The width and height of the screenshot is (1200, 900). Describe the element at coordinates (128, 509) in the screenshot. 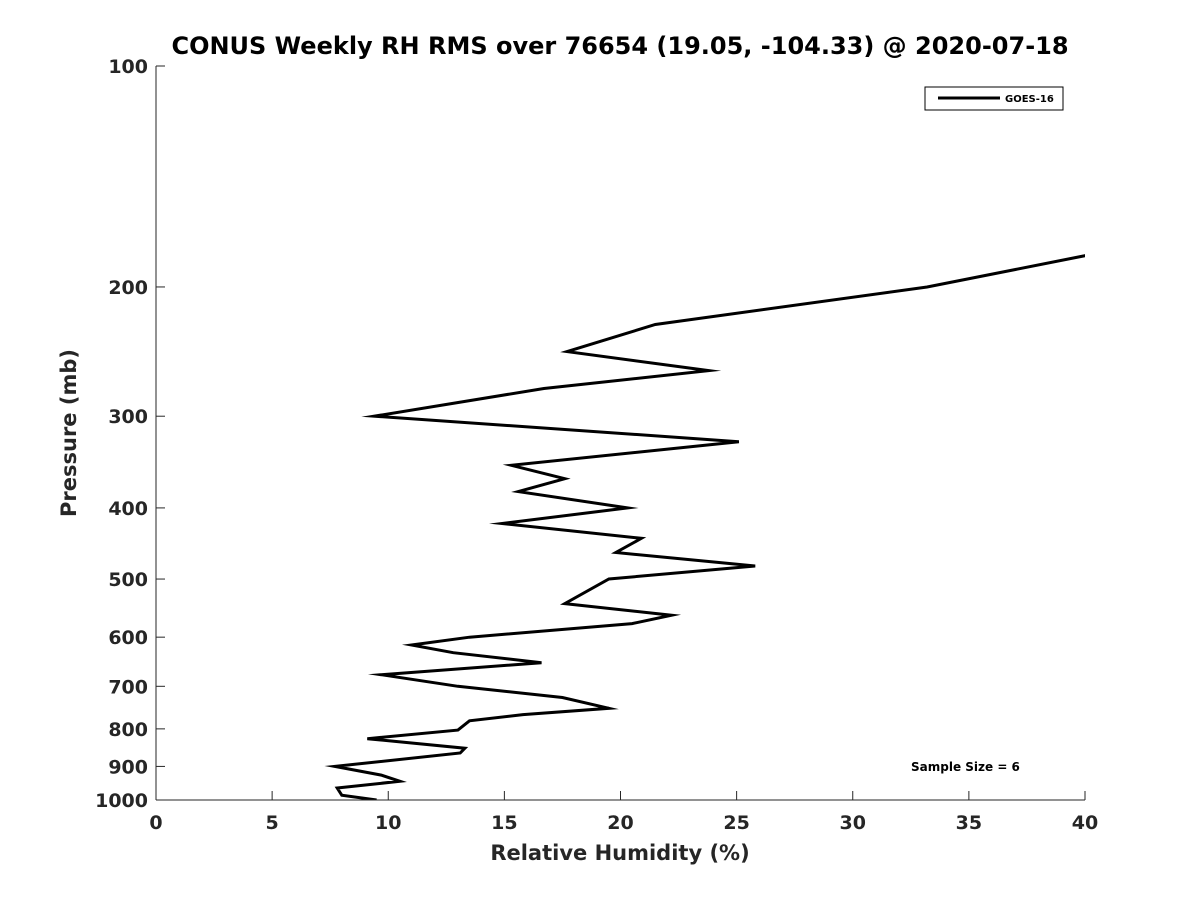

I see `y-tick-label: 400` at that location.